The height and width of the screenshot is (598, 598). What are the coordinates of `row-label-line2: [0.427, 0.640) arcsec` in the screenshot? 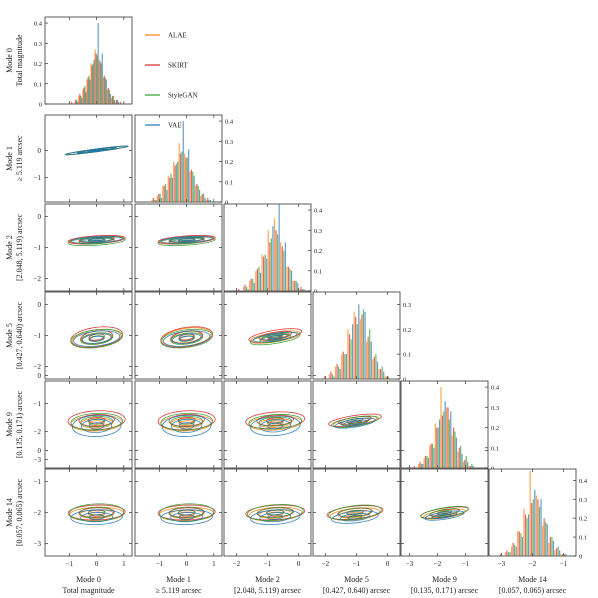 It's located at (19, 335).